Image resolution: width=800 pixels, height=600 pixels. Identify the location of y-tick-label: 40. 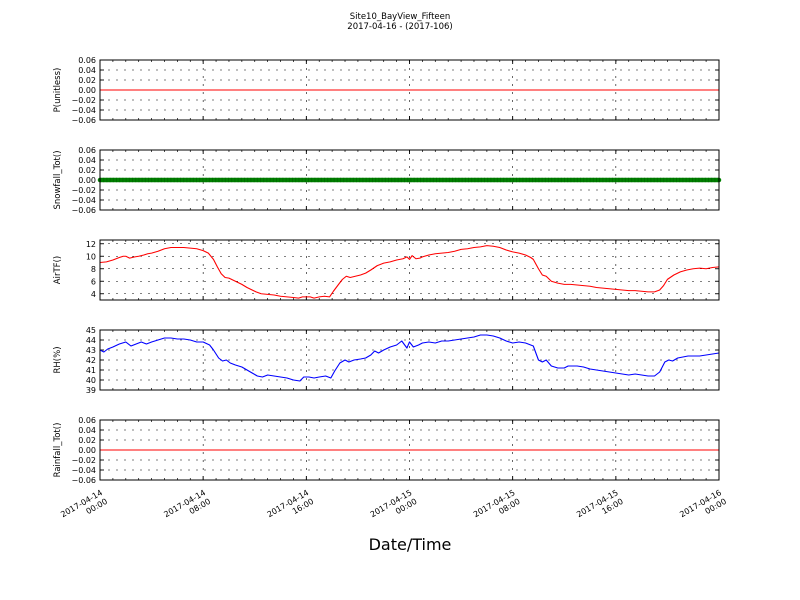
(91, 380).